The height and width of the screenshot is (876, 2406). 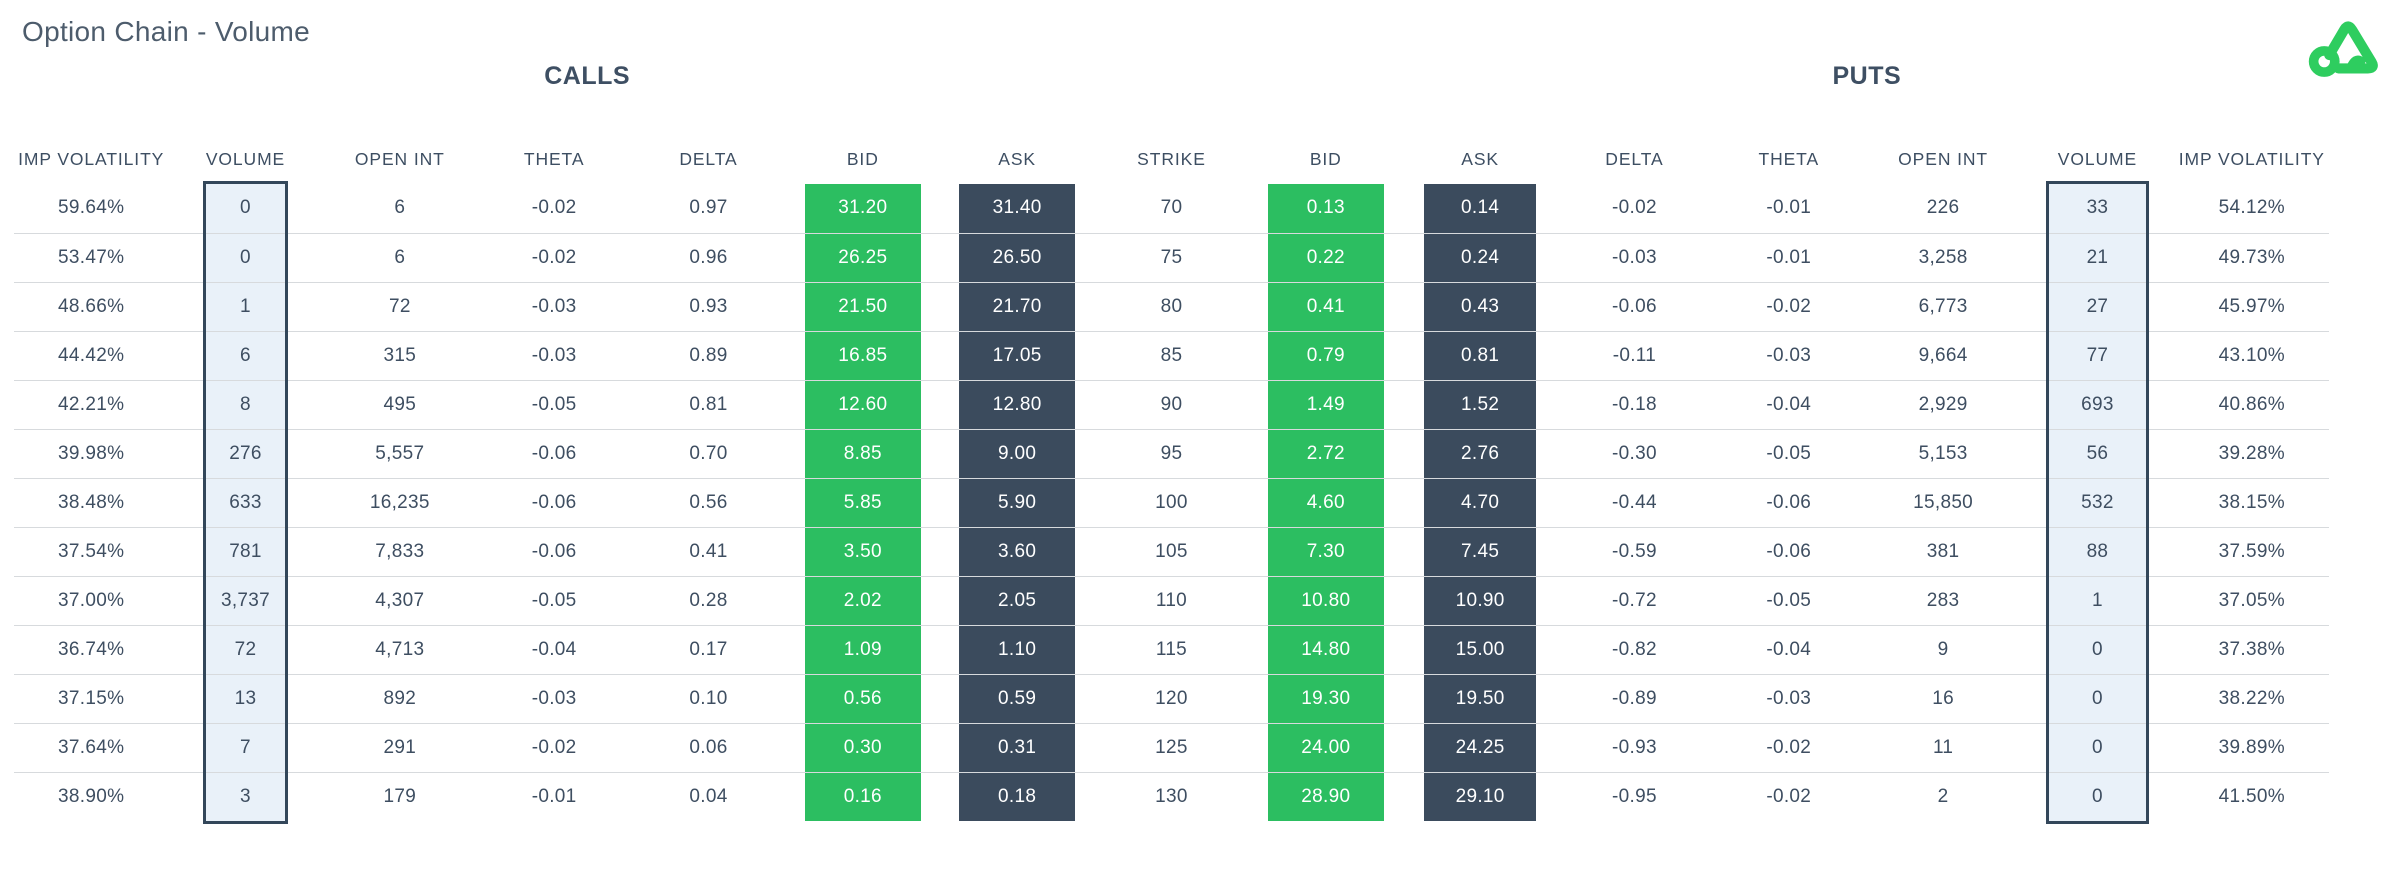 What do you see at coordinates (400, 796) in the screenshot?
I see `cell-call_open_int: 179` at bounding box center [400, 796].